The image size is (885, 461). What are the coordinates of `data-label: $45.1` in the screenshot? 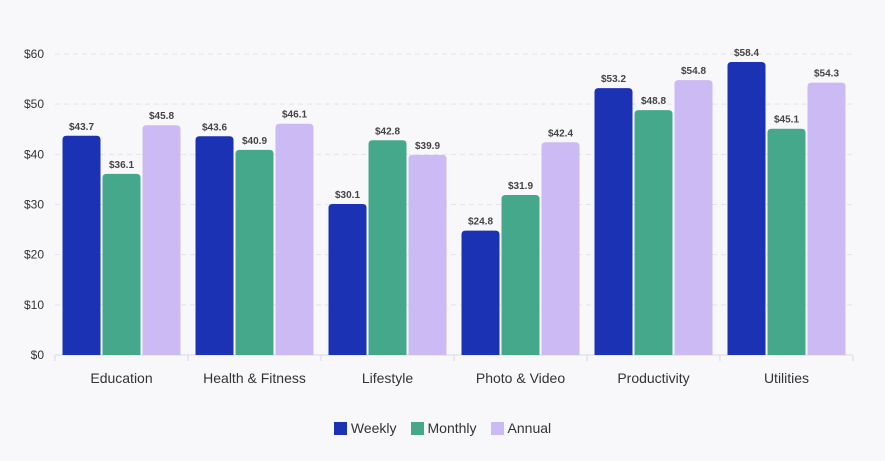 It's located at (786, 120).